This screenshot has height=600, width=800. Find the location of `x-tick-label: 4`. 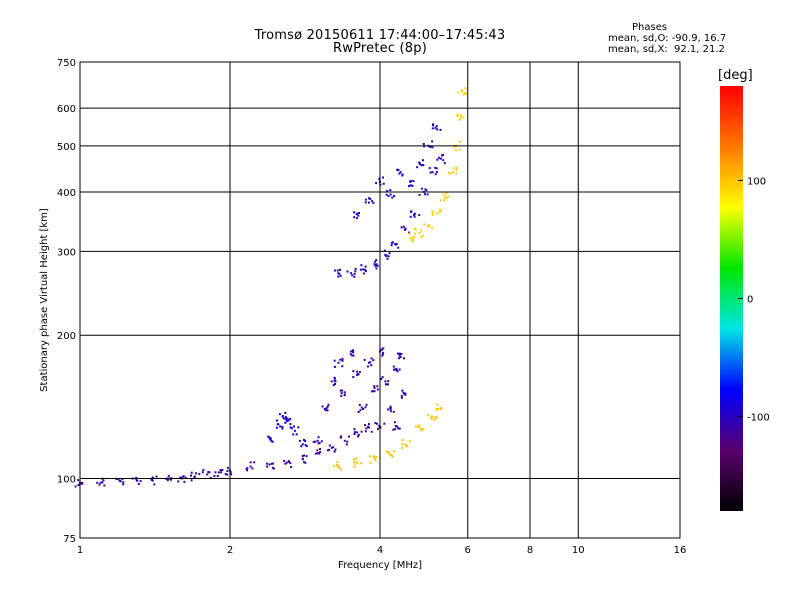

x-tick-label: 4 is located at coordinates (380, 550).